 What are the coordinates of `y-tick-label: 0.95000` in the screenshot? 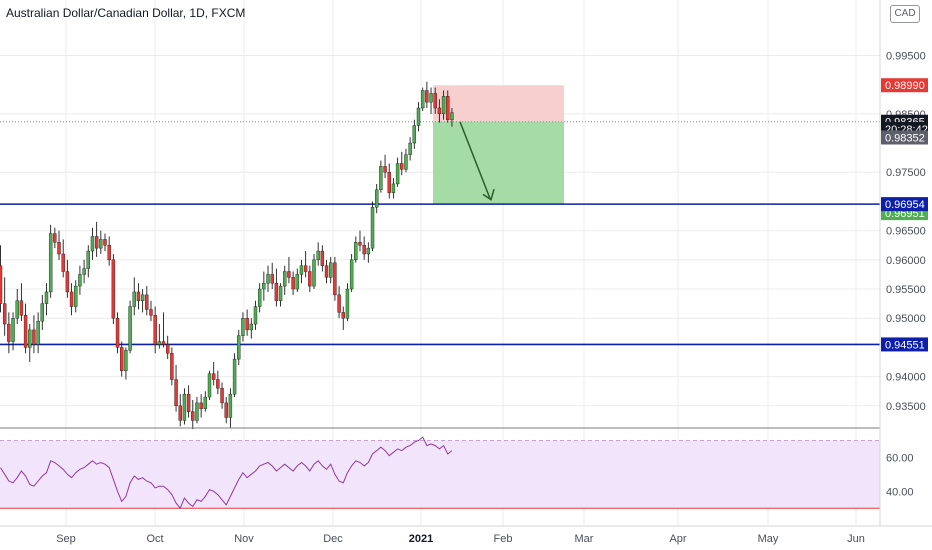 It's located at (906, 319).